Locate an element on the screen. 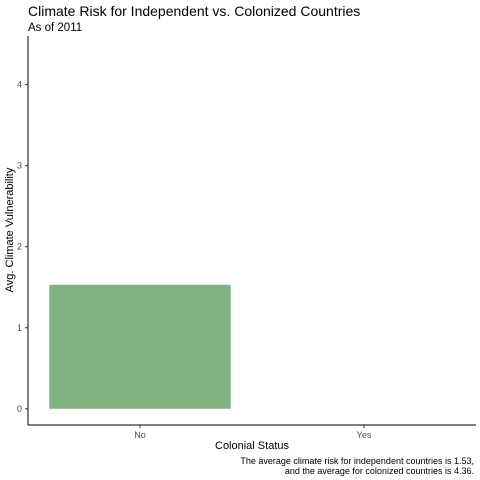  y-tick-label: 4 is located at coordinates (19, 85).